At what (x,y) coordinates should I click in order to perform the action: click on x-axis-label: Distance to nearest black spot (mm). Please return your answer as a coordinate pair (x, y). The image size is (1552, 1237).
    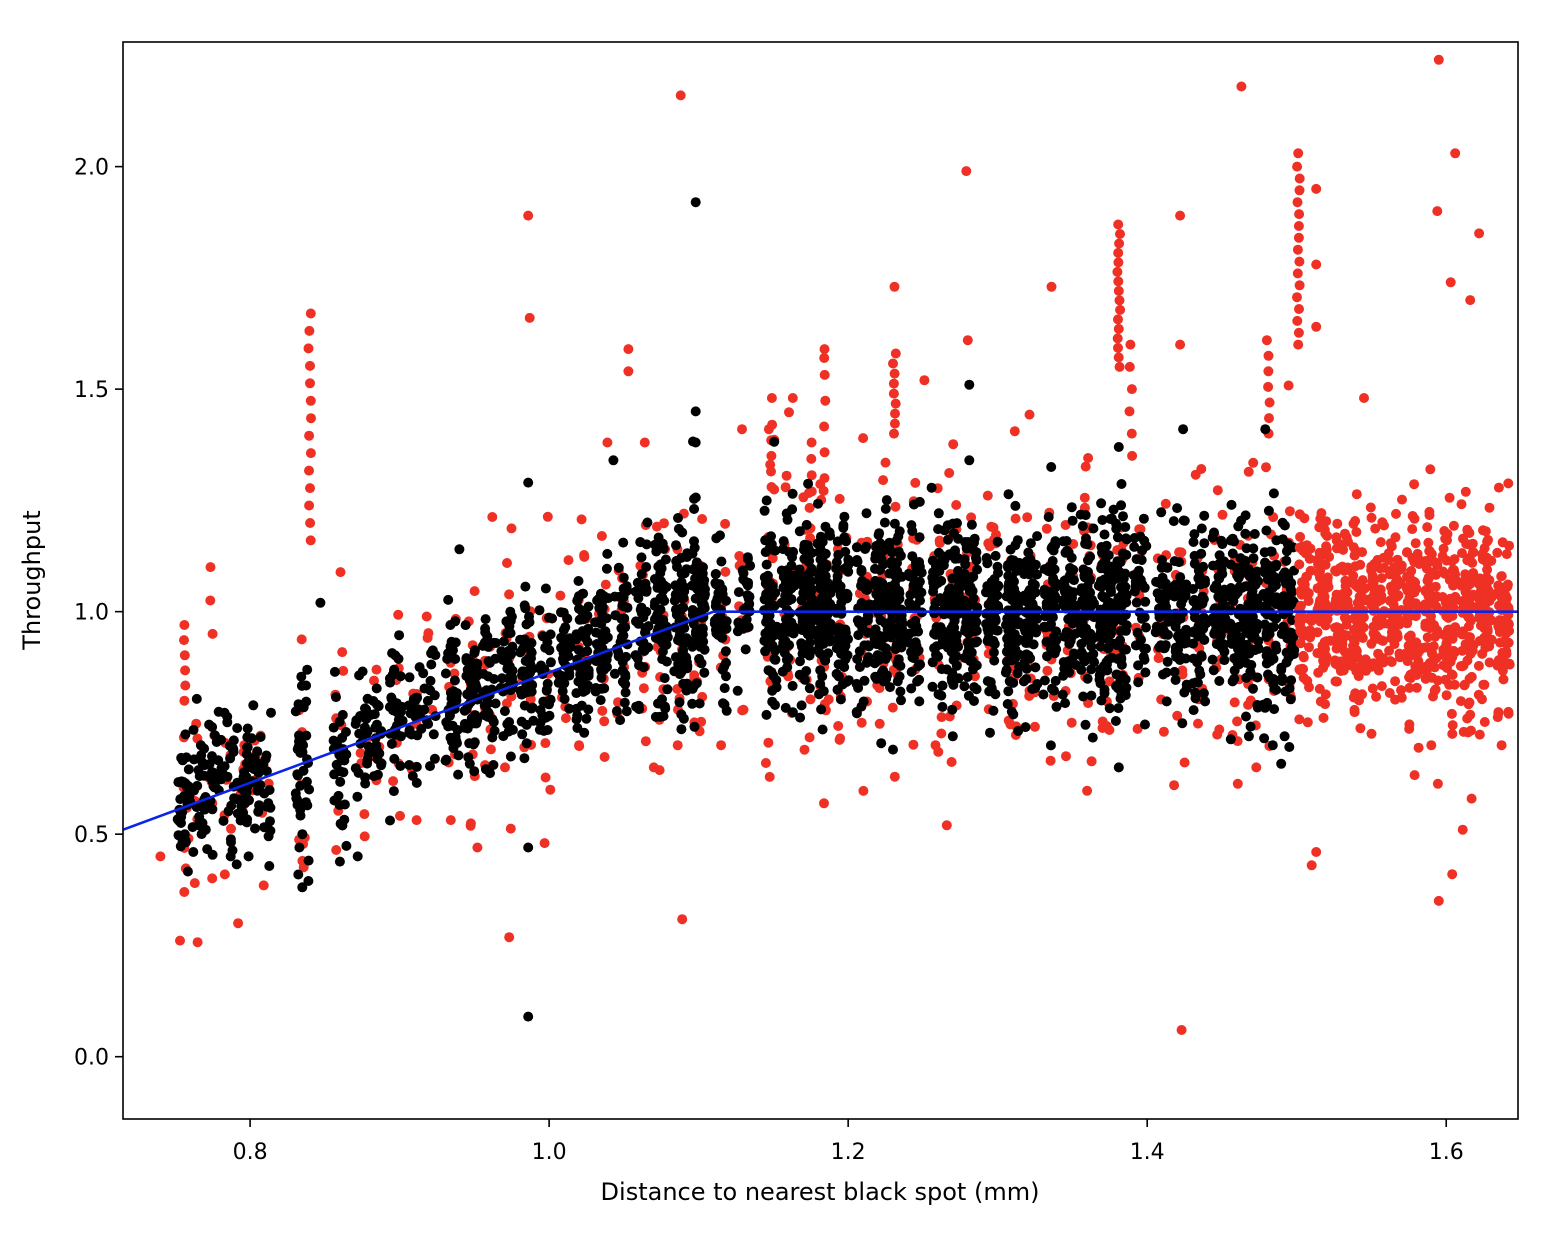
    Looking at the image, I should click on (820, 1192).